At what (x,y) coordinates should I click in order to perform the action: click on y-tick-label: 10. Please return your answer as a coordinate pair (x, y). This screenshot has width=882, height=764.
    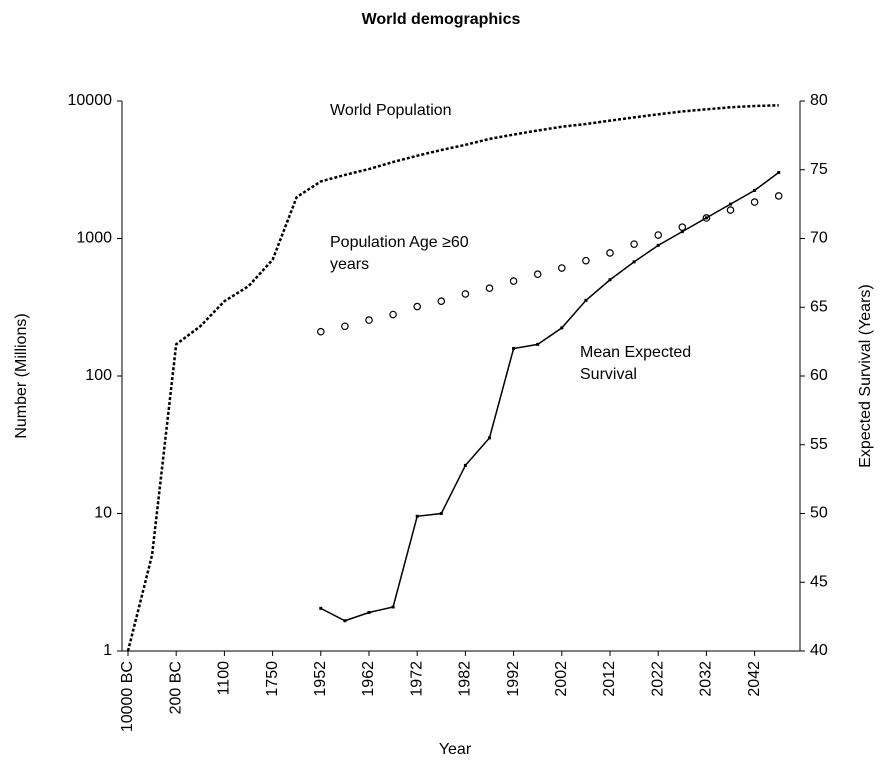
    Looking at the image, I should click on (103, 513).